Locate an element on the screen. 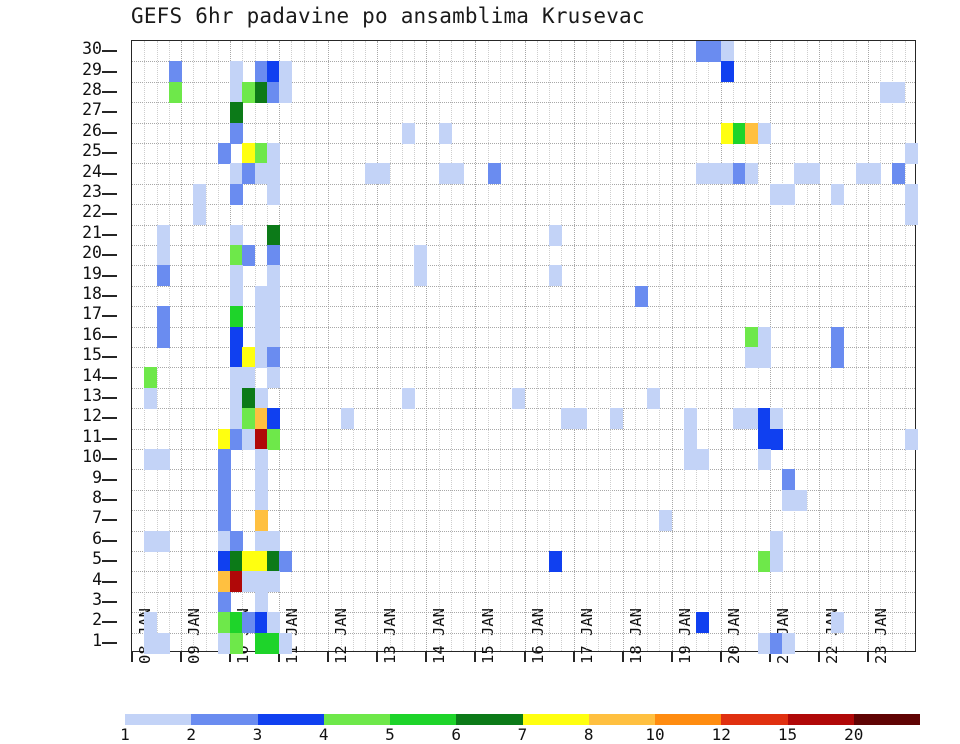 Image resolution: width=960 pixels, height=744 pixels. y-axis-tick-label: 10 is located at coordinates (92, 457).